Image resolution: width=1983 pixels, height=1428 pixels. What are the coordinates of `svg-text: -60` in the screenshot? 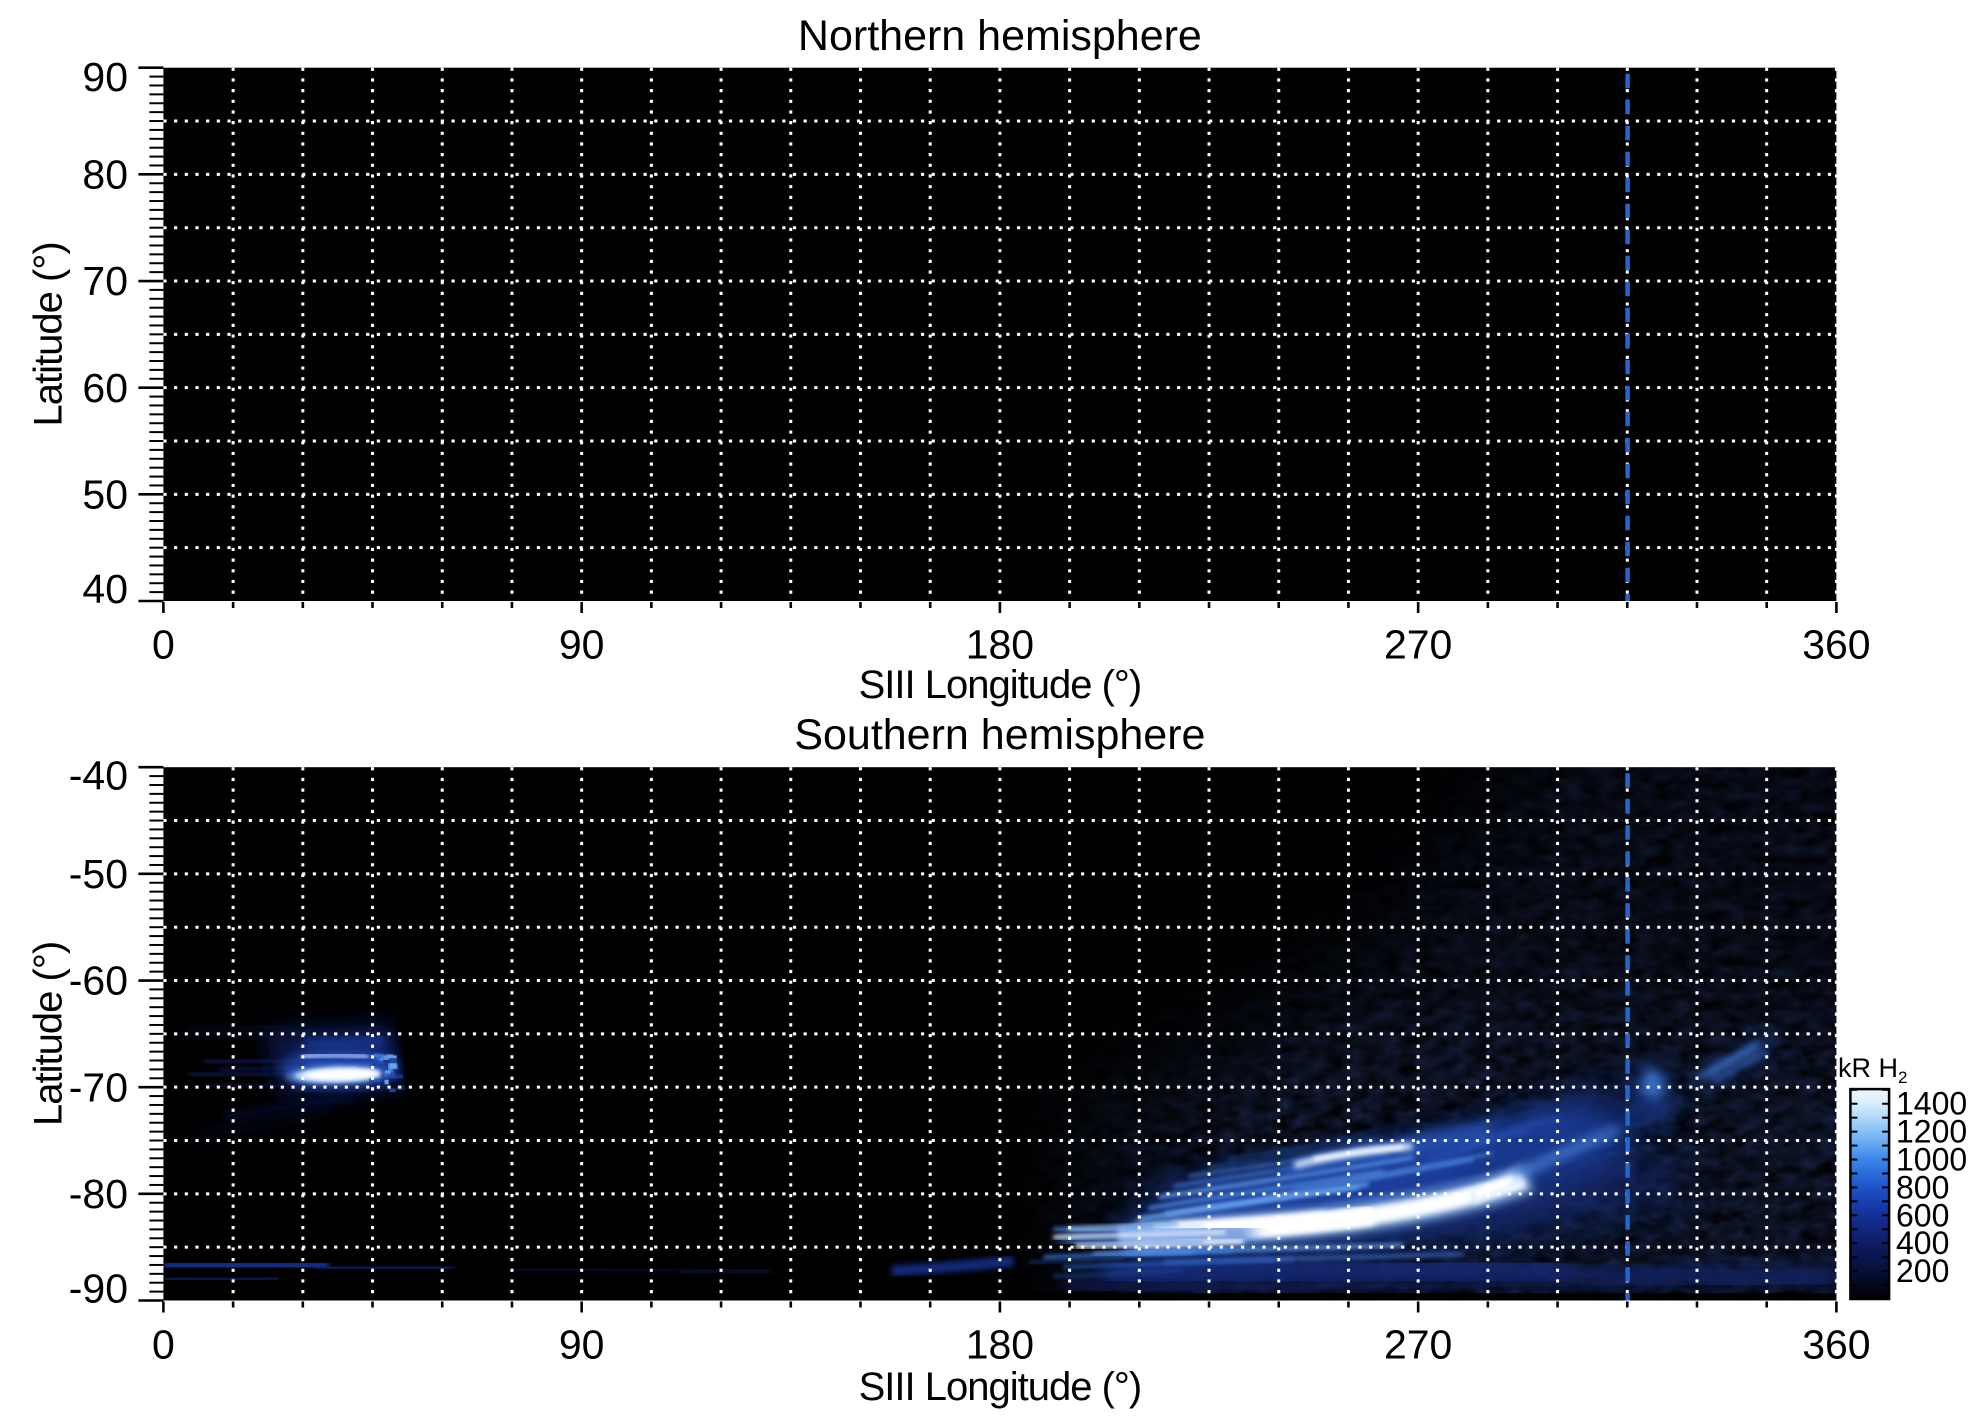 It's located at (98, 981).